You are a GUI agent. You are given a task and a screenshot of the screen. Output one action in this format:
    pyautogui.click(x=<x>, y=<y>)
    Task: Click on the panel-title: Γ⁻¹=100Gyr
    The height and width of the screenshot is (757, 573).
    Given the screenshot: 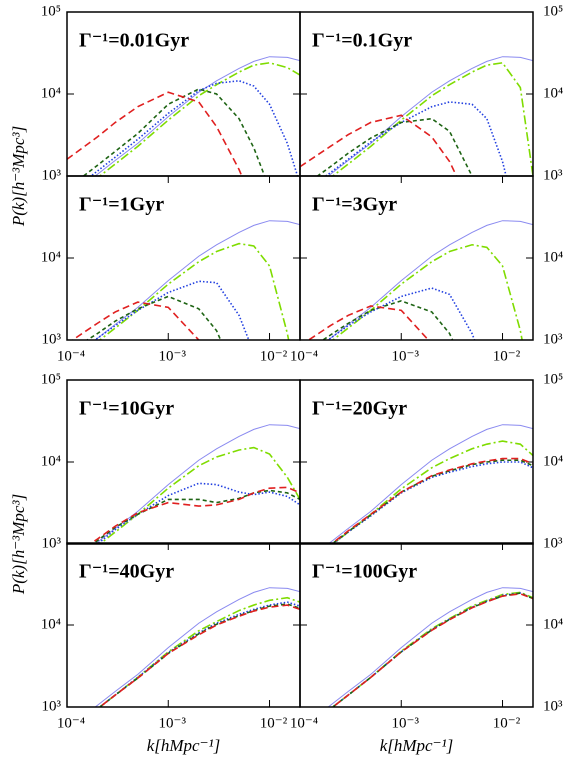 What is the action you would take?
    pyautogui.click(x=364, y=572)
    